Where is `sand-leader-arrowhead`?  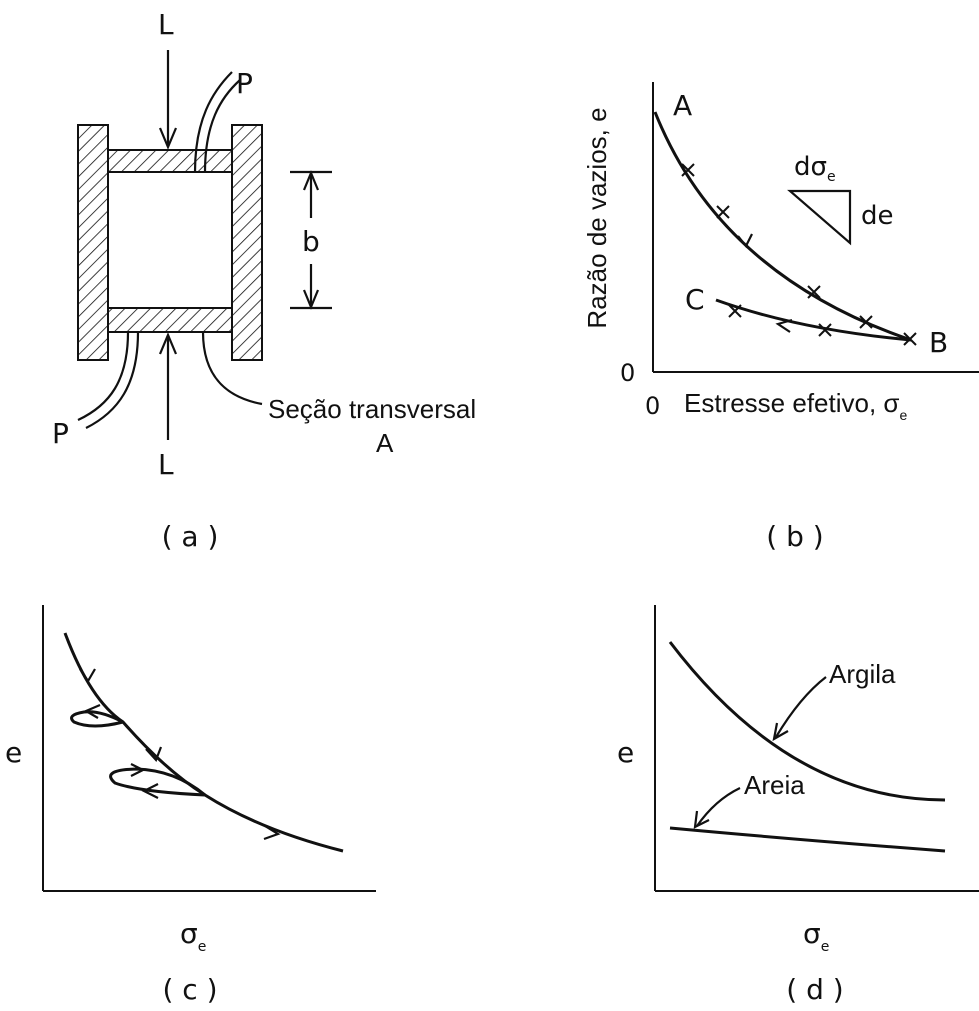 sand-leader-arrowhead is located at coordinates (701, 819).